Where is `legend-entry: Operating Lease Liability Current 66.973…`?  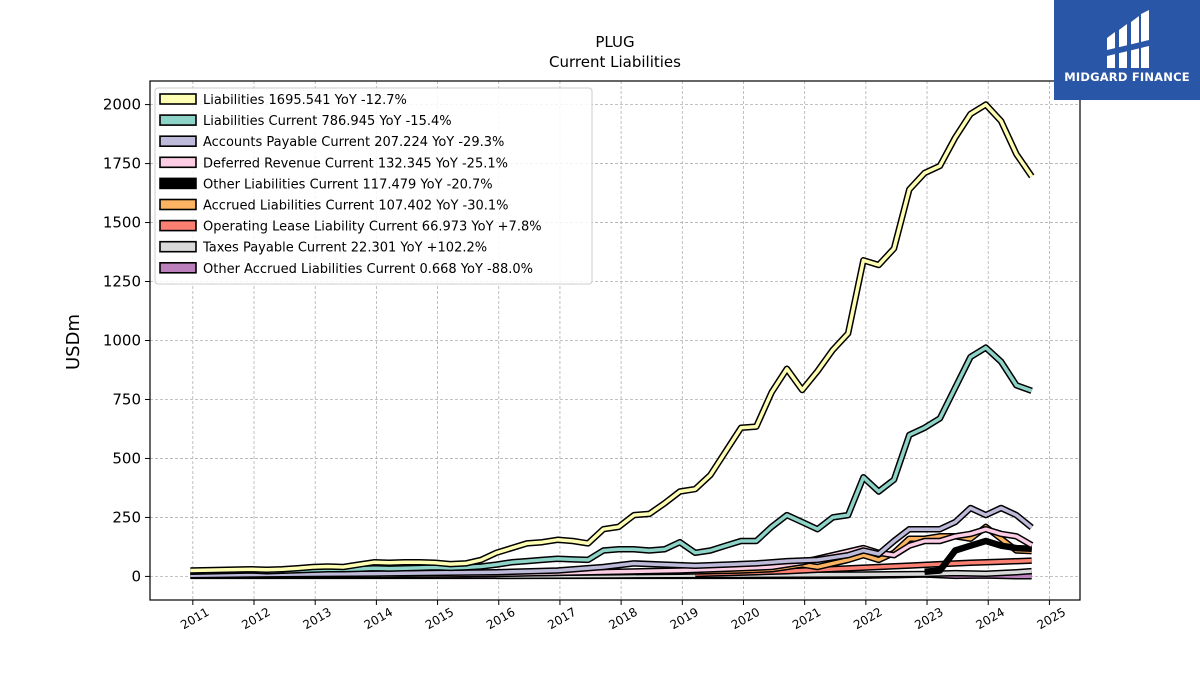 legend-entry: Operating Lease Liability Current 66.973… is located at coordinates (372, 227).